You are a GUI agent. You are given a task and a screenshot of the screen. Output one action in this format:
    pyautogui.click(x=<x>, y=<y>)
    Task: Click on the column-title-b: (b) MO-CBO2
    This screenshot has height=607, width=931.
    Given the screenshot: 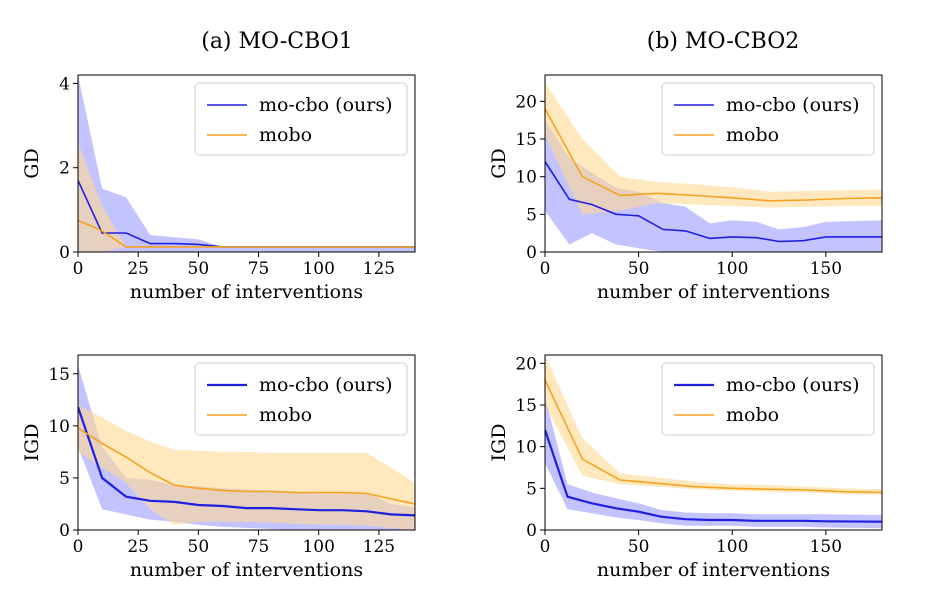 What is the action you would take?
    pyautogui.click(x=723, y=41)
    